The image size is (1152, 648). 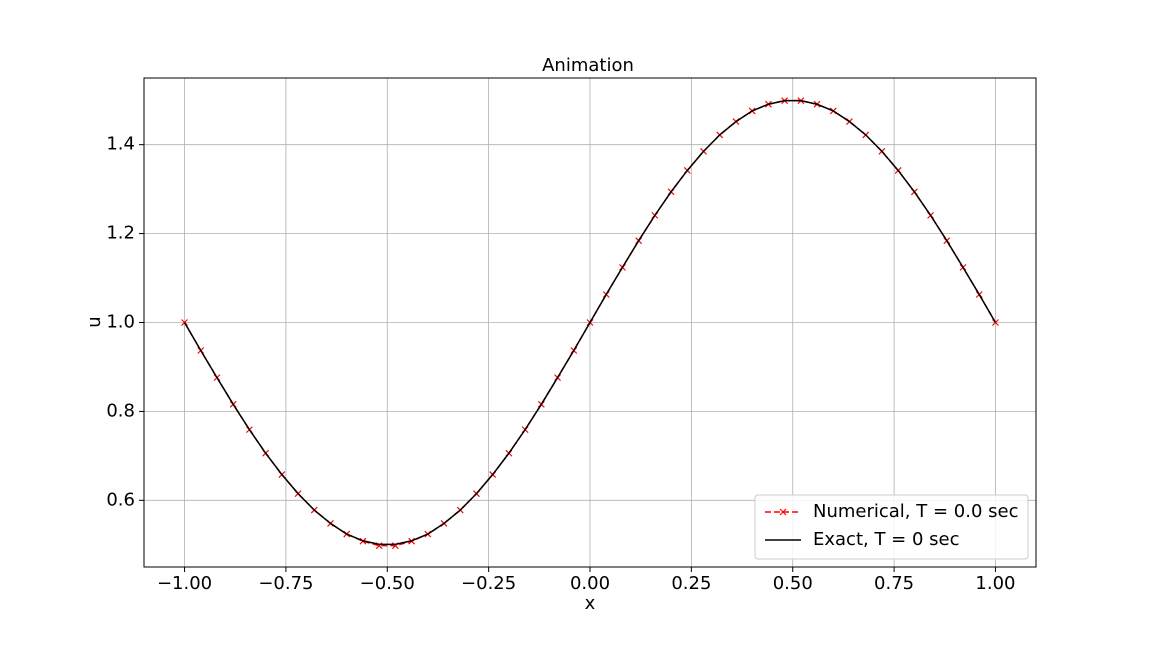 I want to click on legend-frame, so click(x=891, y=527).